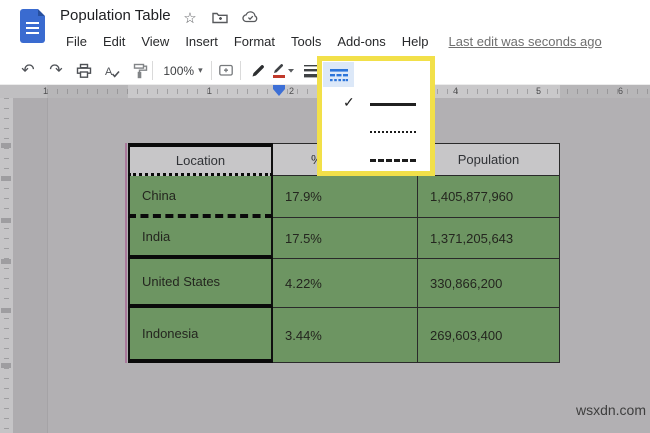 This screenshot has height=433, width=650. I want to click on table-cell-percent: 17.9%, so click(345, 197).